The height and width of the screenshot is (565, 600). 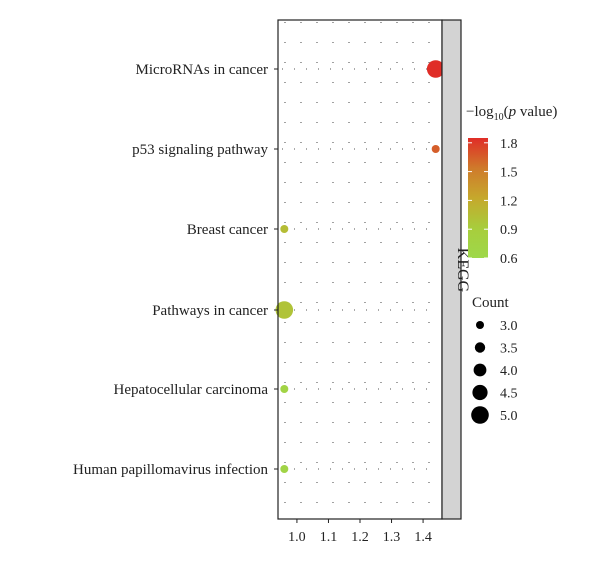 What do you see at coordinates (451, 269) in the screenshot?
I see `facet-strip` at bounding box center [451, 269].